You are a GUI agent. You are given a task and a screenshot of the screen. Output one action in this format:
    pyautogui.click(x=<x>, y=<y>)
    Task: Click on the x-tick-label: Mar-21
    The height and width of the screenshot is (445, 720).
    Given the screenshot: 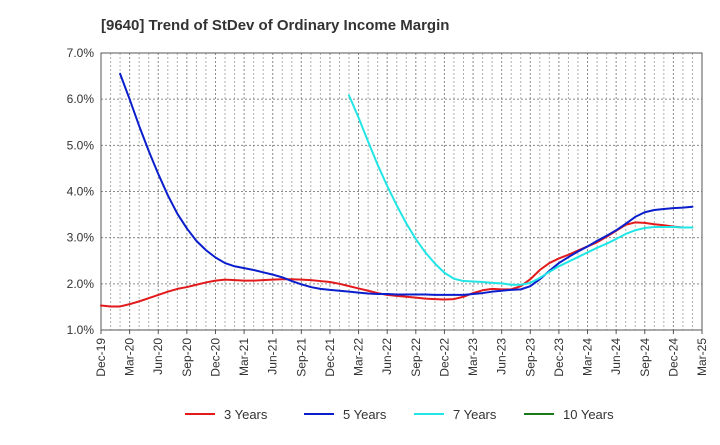 What is the action you would take?
    pyautogui.click(x=244, y=357)
    